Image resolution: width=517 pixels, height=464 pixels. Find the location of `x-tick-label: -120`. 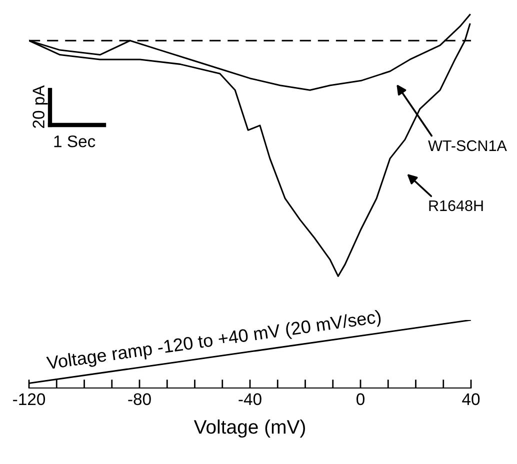

x-tick-label: -120 is located at coordinates (29, 399).